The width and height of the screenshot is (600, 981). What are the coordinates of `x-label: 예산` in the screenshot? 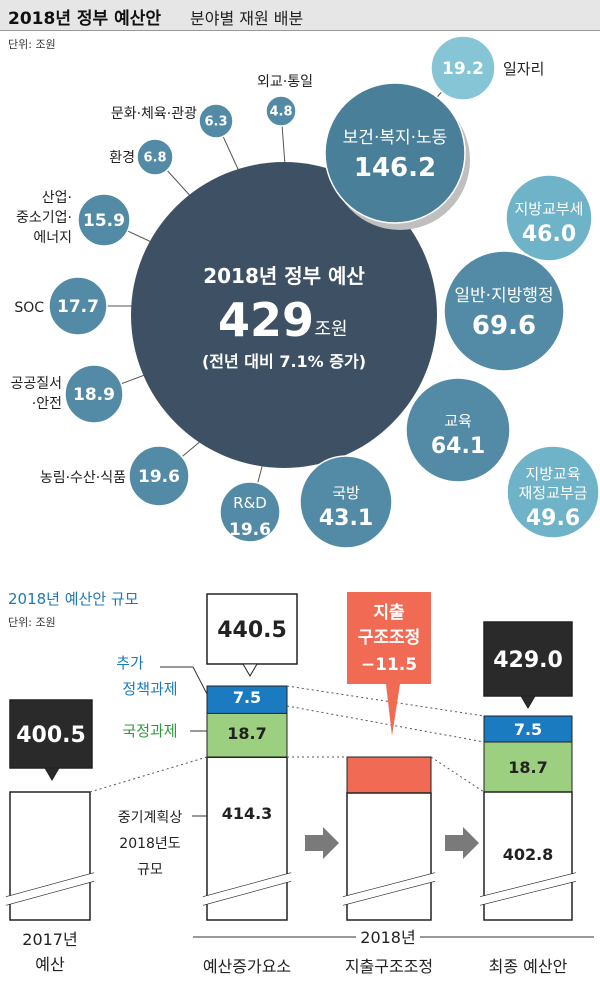 It's located at (50, 964).